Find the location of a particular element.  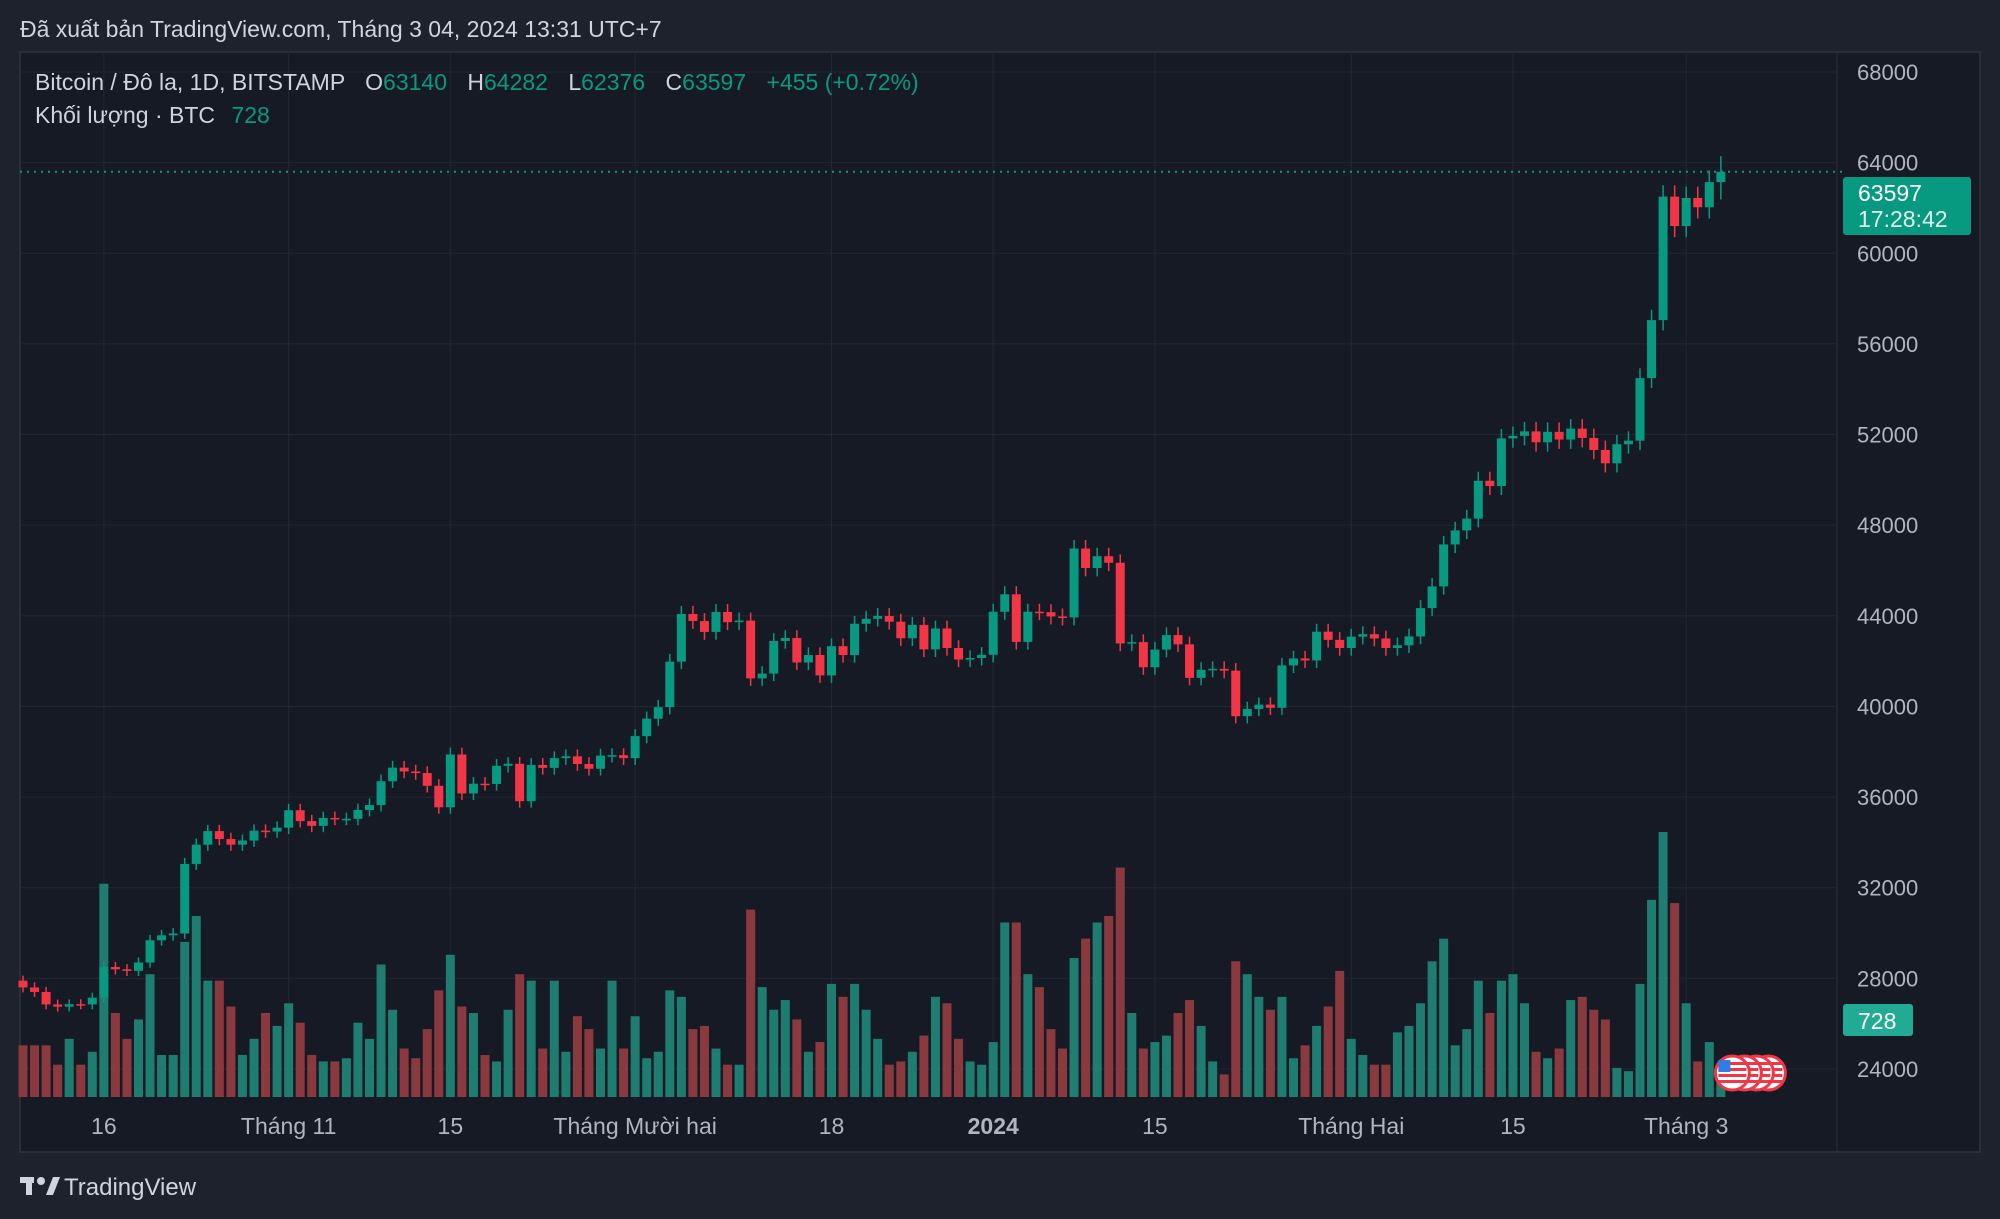

y-tick-label: 60000 is located at coordinates (1887, 253).